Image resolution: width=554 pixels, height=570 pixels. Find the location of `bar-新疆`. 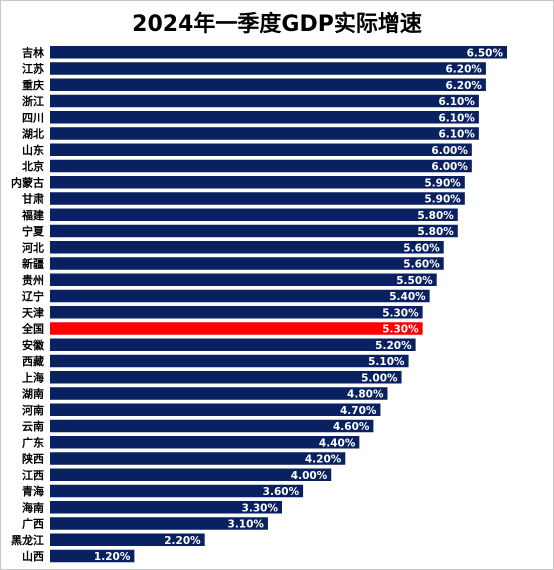

bar-新疆 is located at coordinates (247, 263).